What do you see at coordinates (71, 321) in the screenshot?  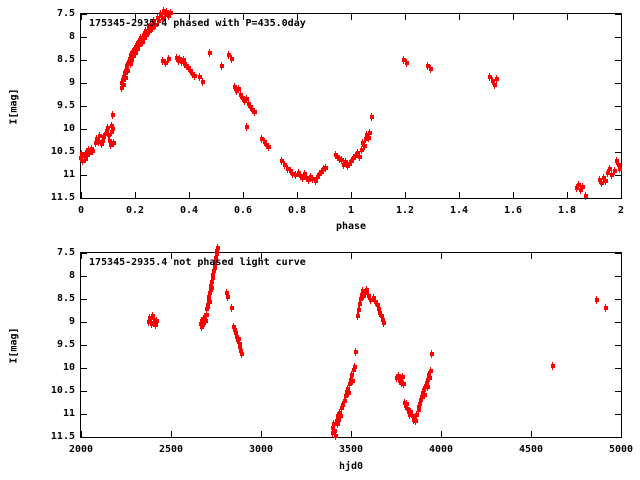 I see `y-tick-label: 9` at bounding box center [71, 321].